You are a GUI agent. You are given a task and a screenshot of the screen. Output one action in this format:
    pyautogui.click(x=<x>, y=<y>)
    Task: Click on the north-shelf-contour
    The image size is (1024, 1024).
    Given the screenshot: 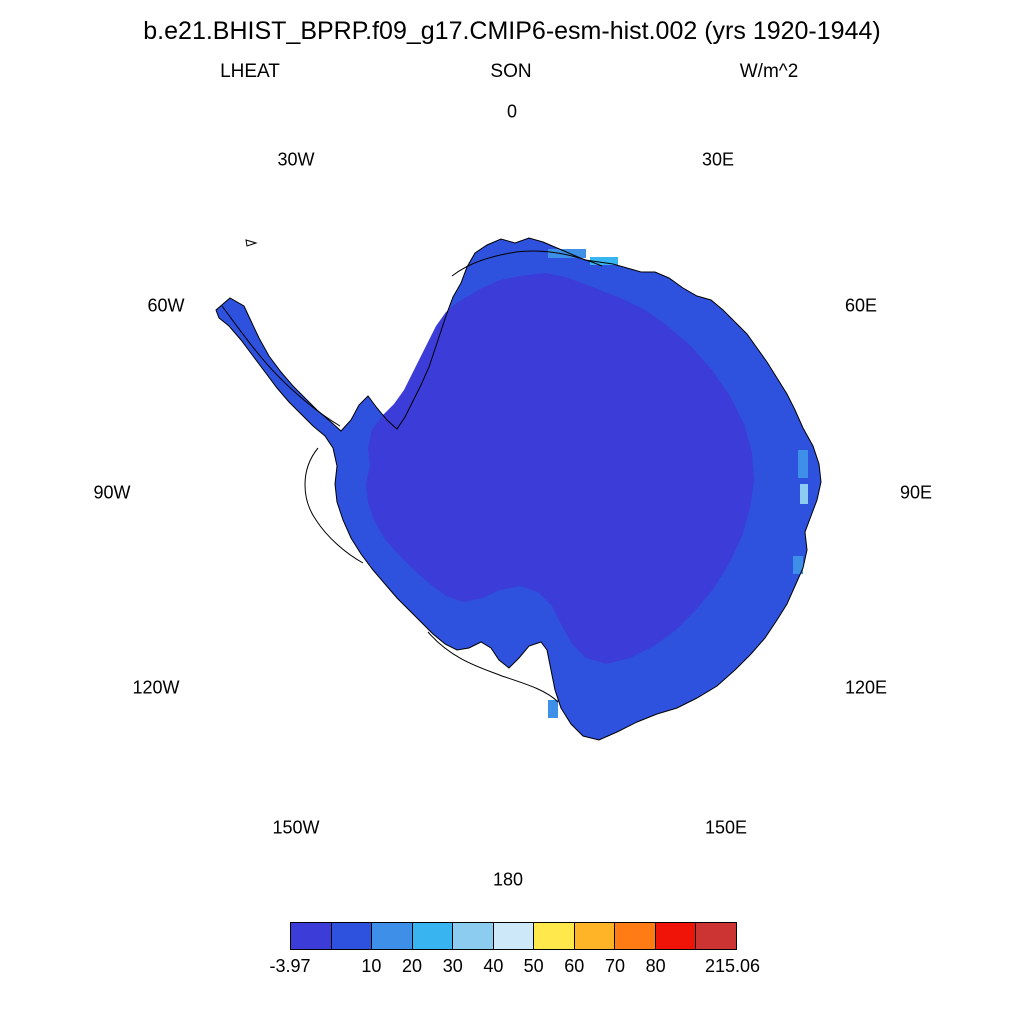 What is the action you would take?
    pyautogui.click(x=527, y=263)
    